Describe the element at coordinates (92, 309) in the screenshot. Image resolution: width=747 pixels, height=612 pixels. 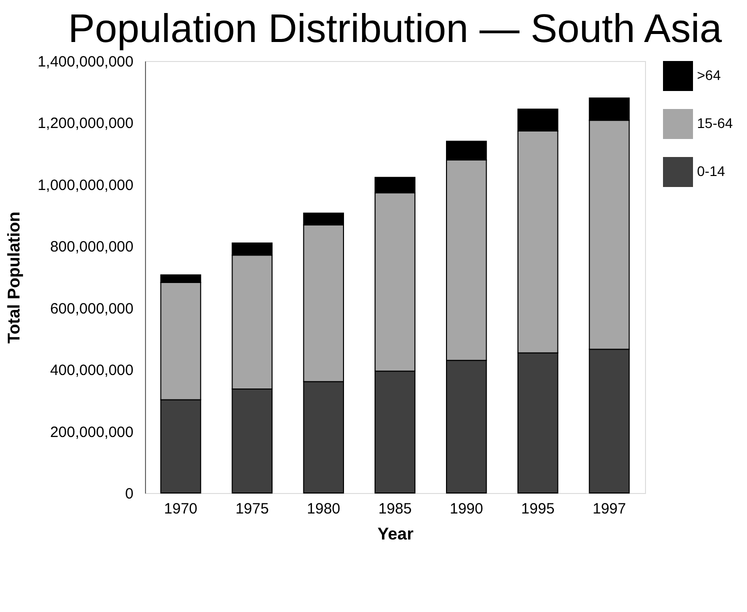
I see `y-tick-label: 600,000,000` at that location.